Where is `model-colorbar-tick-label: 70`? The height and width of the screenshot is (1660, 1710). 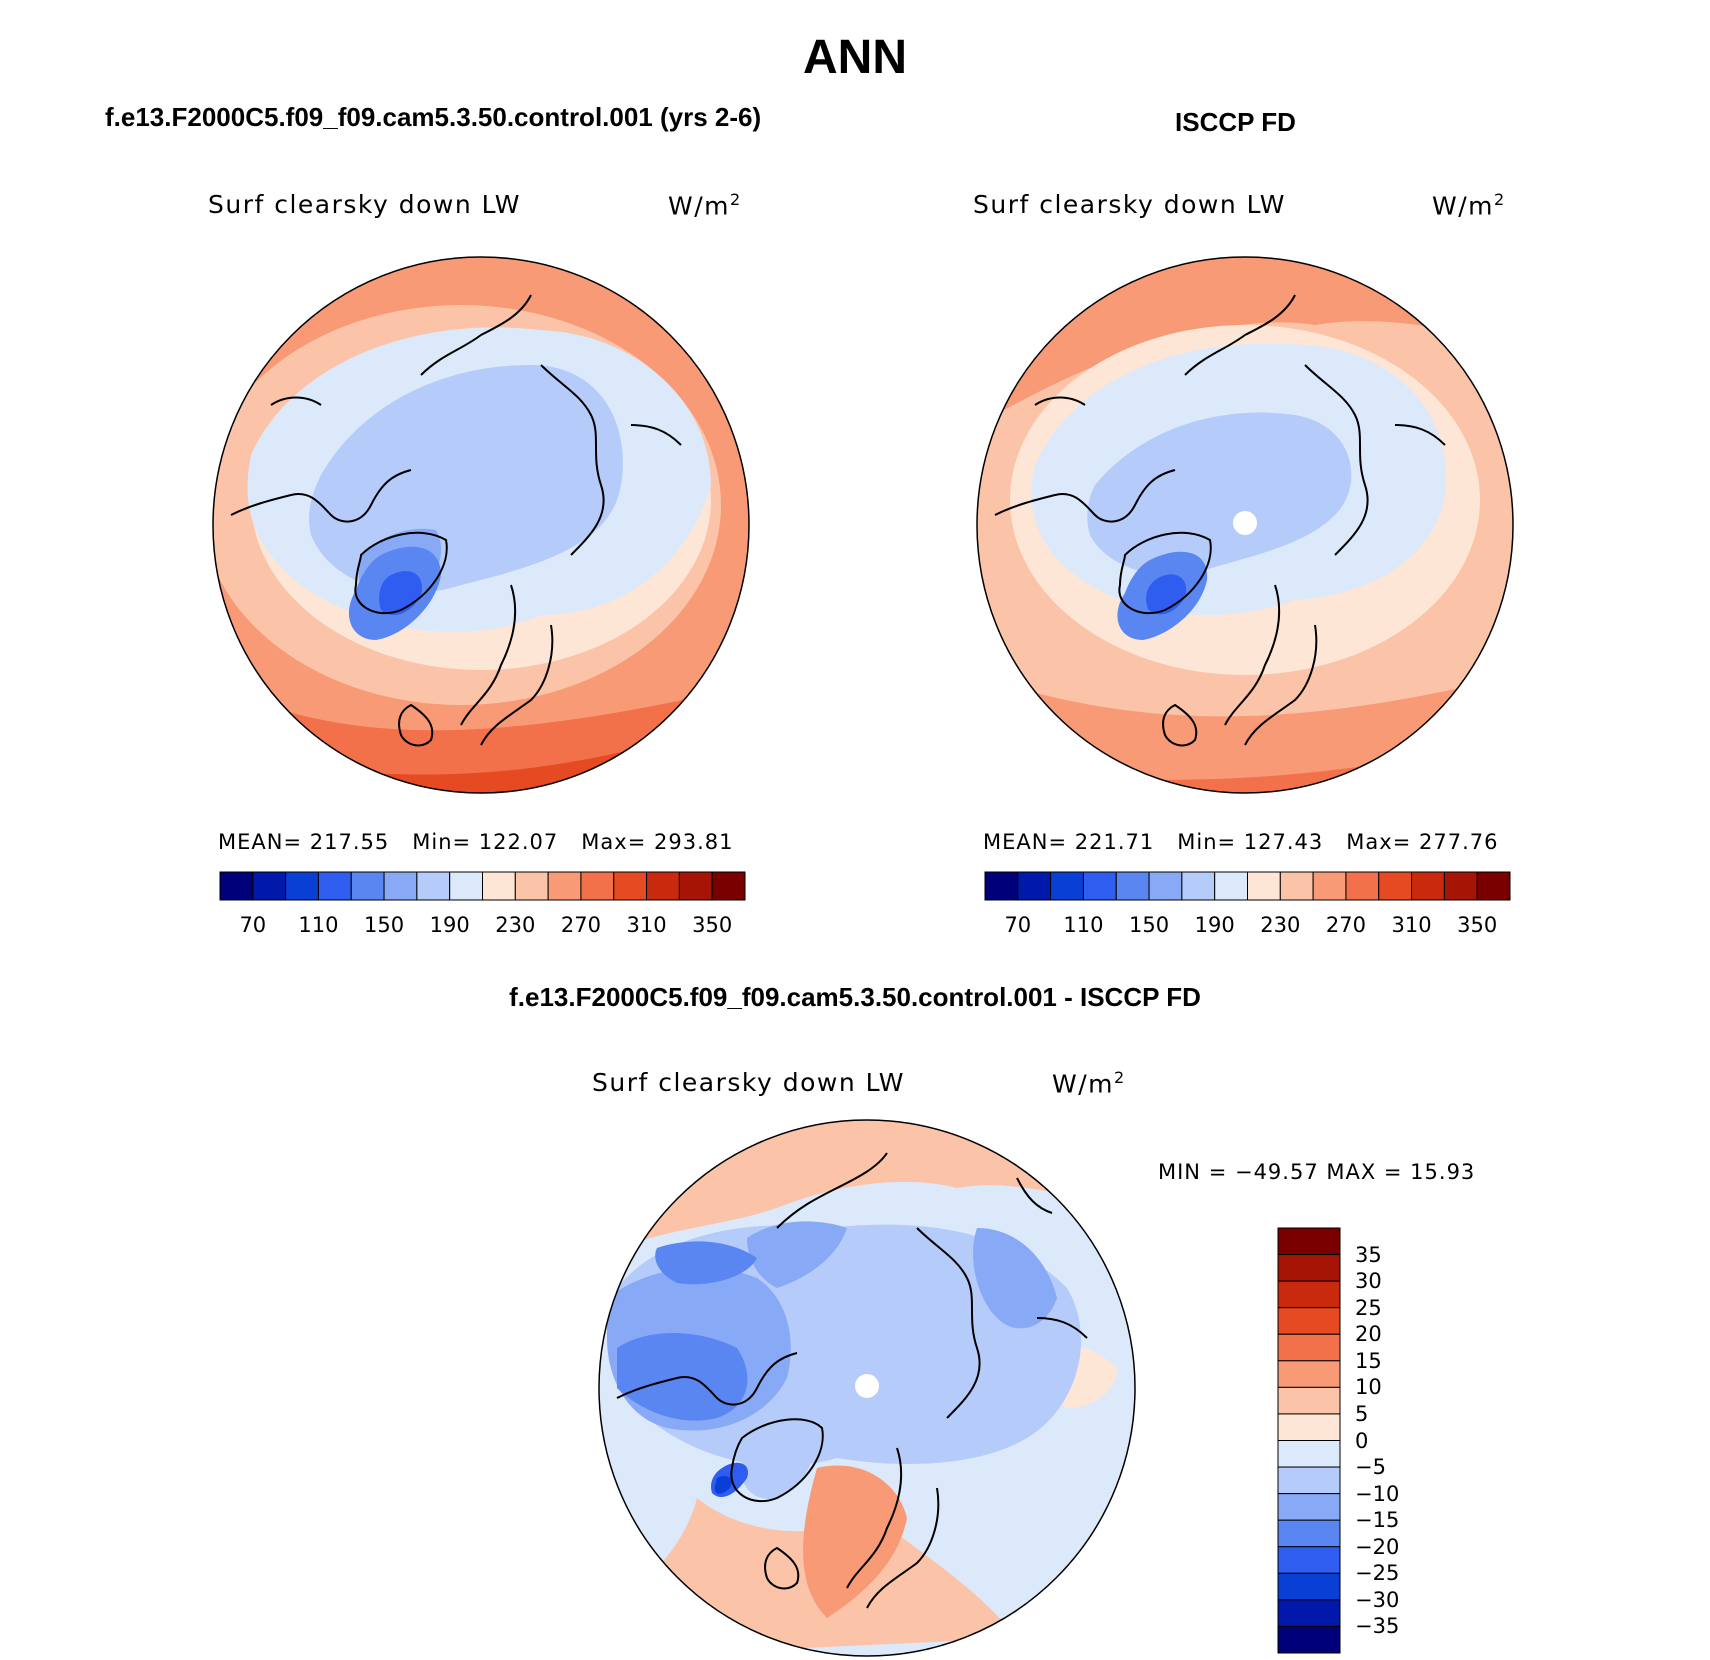 model-colorbar-tick-label: 70 is located at coordinates (253, 925).